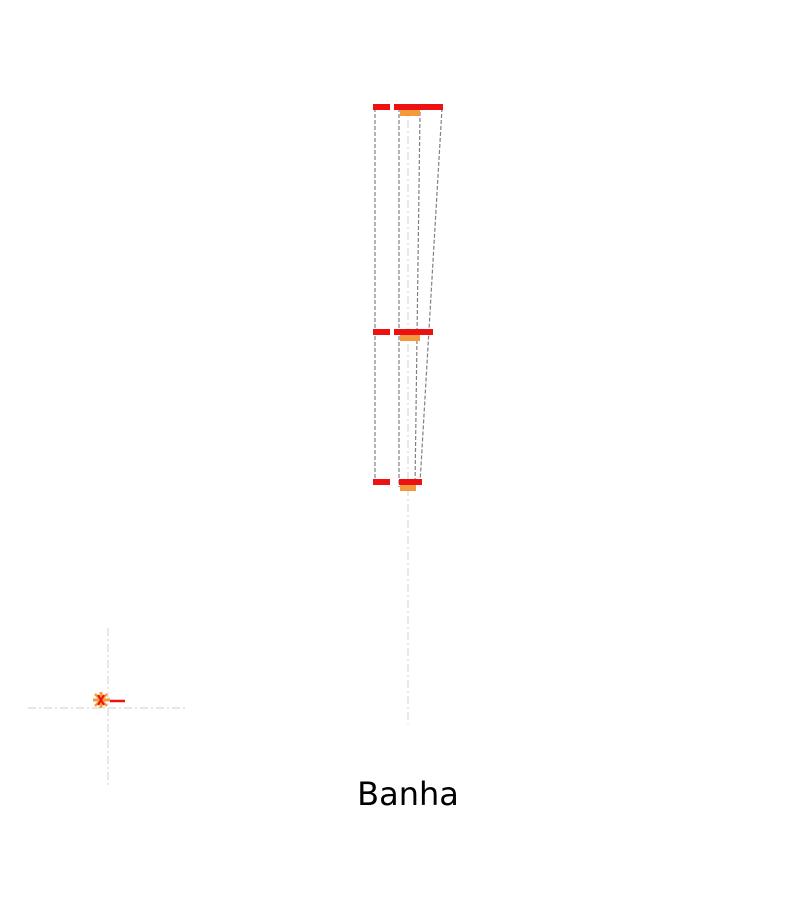 This screenshot has width=800, height=900. I want to click on bottom-left-red-segment, so click(381, 482).